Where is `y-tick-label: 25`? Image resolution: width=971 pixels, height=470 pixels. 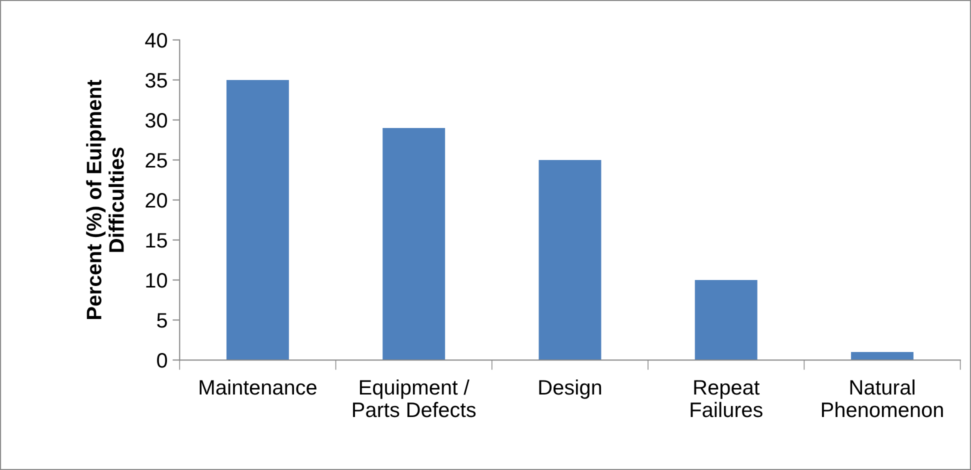 y-tick-label: 25 is located at coordinates (156, 160).